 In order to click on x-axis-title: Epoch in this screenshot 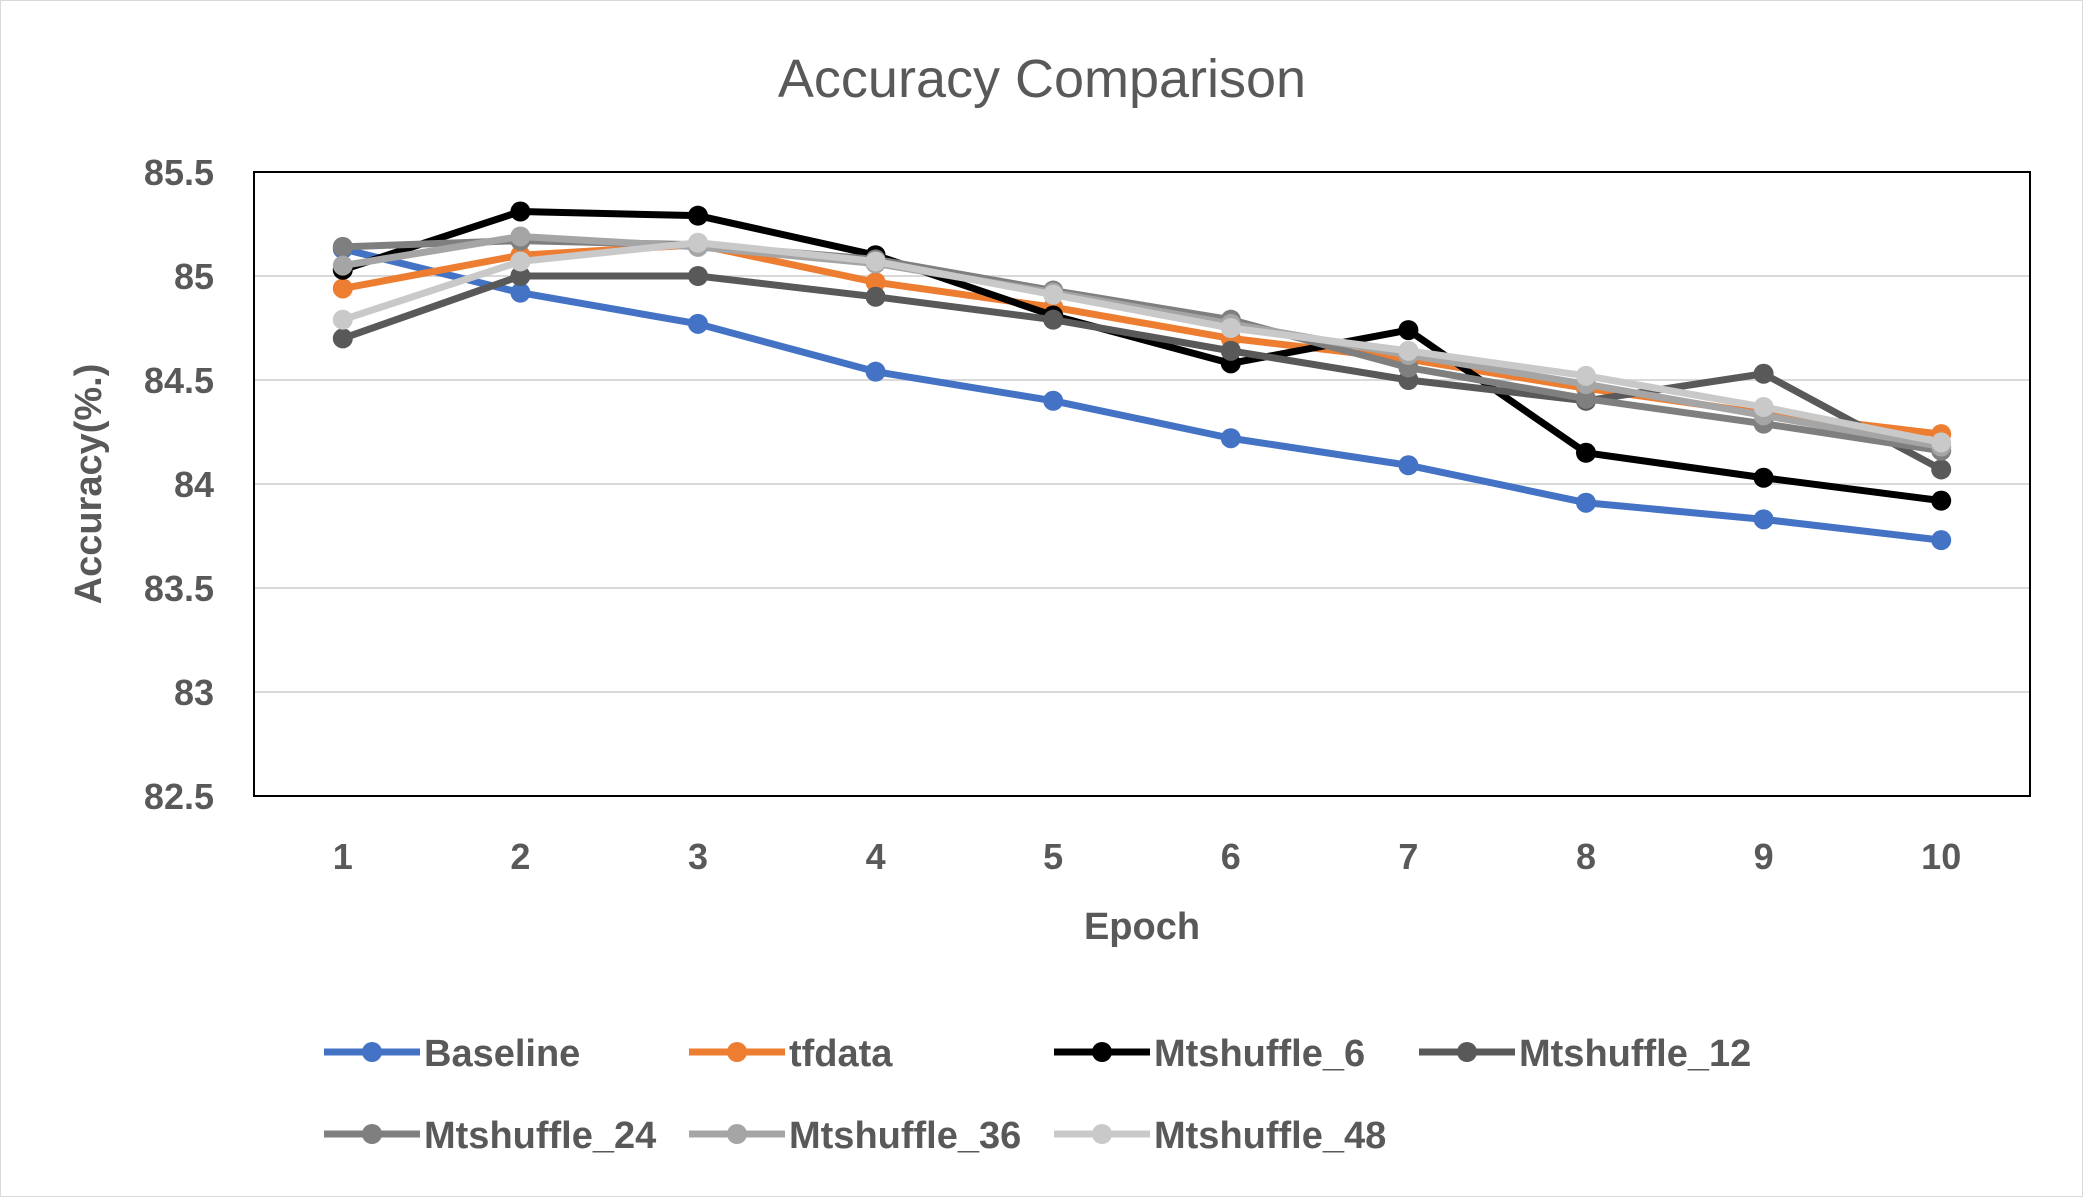, I will do `click(1142, 927)`.